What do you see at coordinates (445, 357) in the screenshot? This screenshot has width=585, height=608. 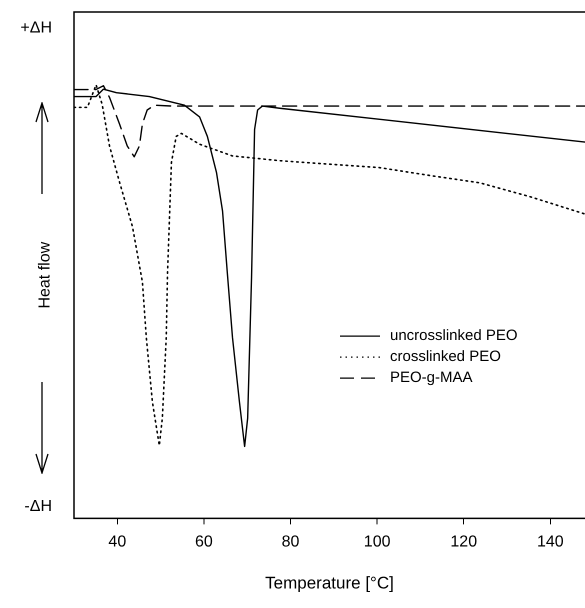 I see `legend-label: crosslinked PEO` at bounding box center [445, 357].